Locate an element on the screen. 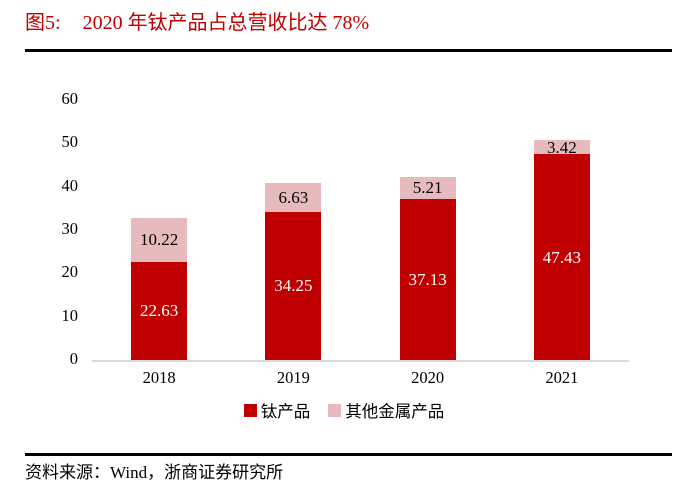 The image size is (688, 503). legend-item: 钛产品 is located at coordinates (277, 410).